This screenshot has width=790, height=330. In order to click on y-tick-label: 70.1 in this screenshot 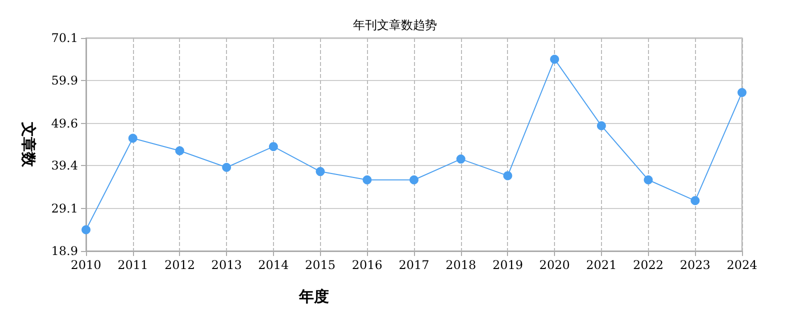, I will do `click(64, 38)`.